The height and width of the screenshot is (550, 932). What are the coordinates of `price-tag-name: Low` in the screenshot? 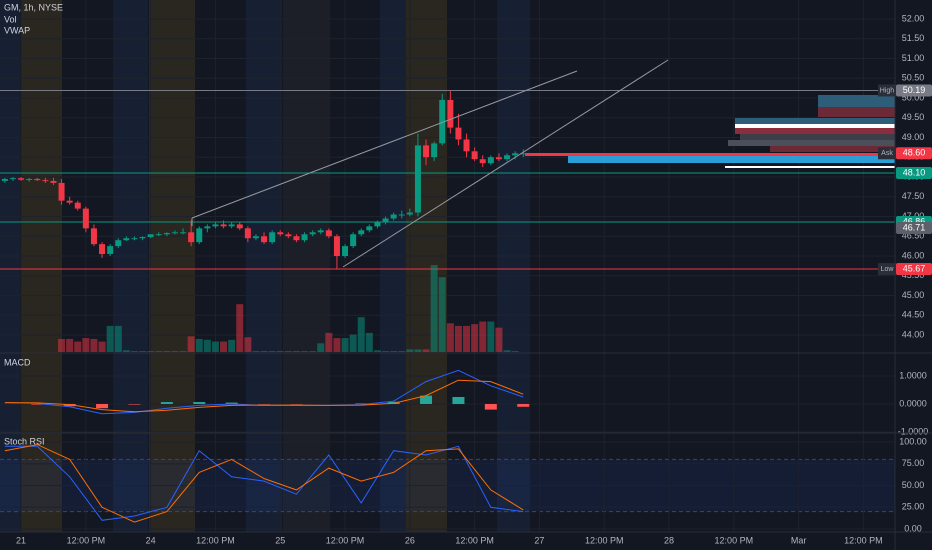 It's located at (888, 269).